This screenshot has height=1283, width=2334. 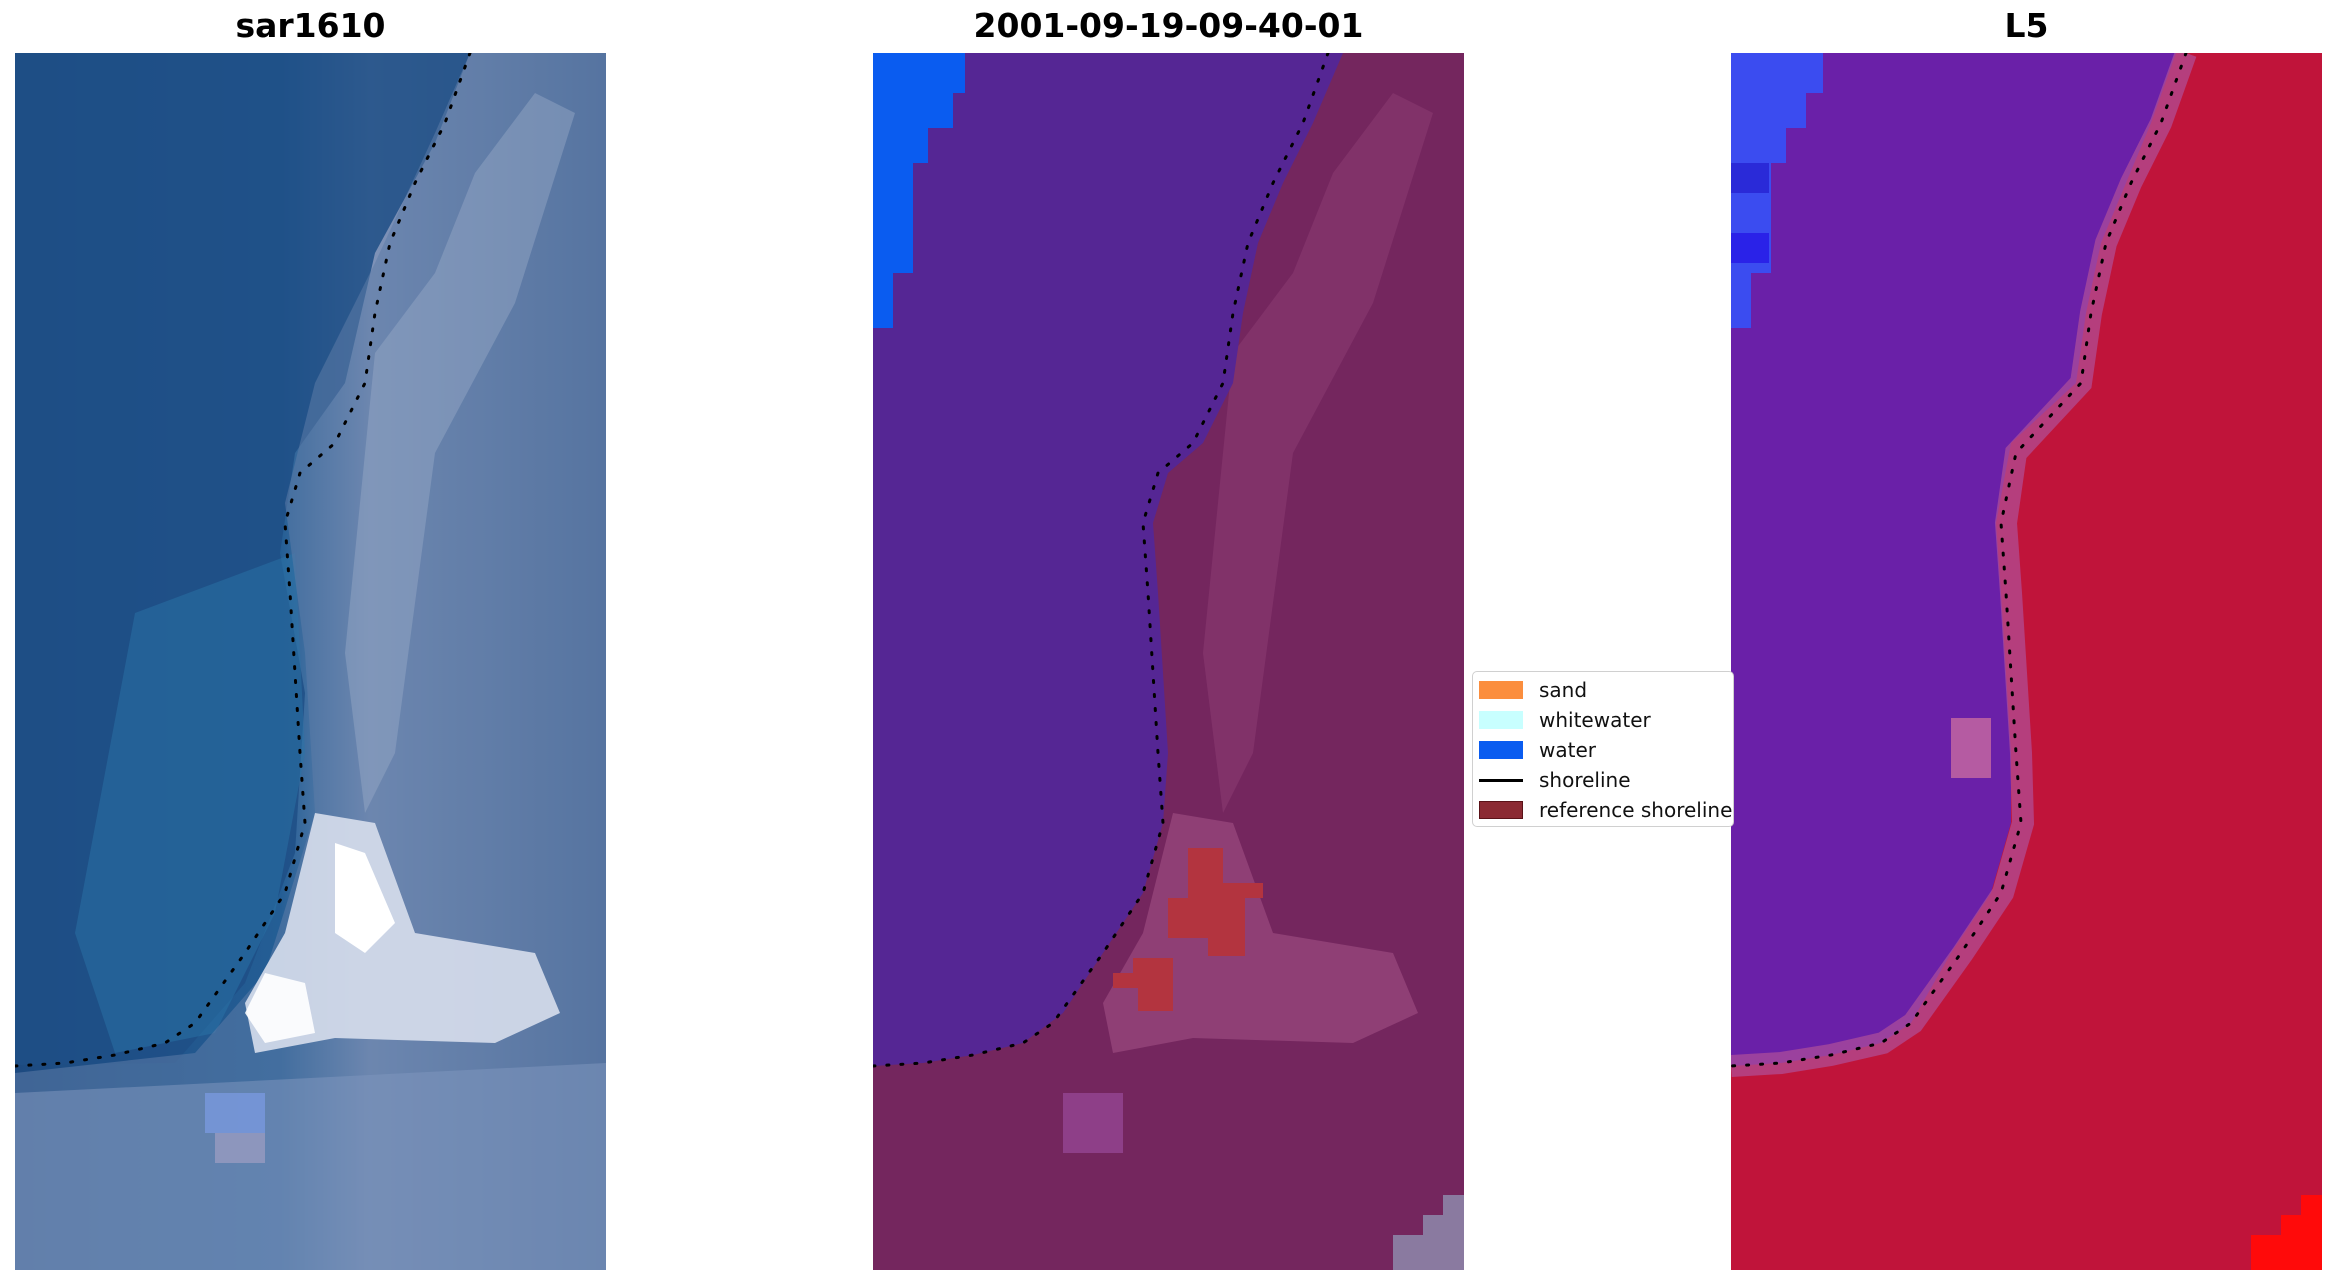 What do you see at coordinates (1501, 750) in the screenshot?
I see `water-swatch-icon` at bounding box center [1501, 750].